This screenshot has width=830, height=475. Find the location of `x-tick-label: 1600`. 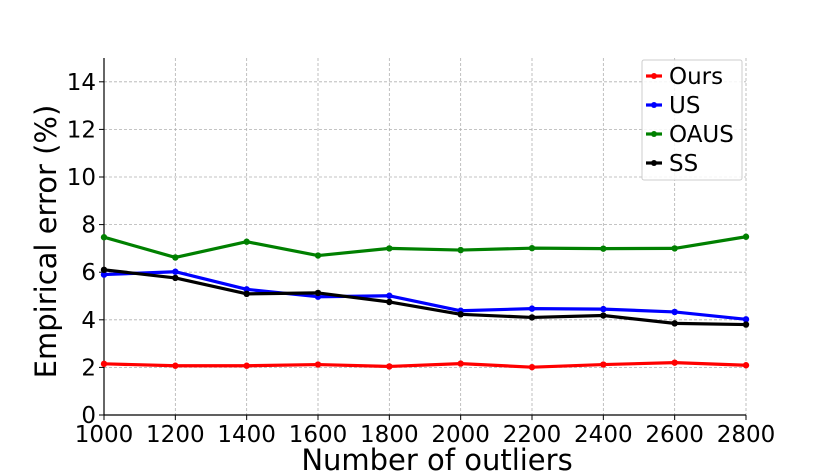

x-tick-label: 1600 is located at coordinates (318, 435).